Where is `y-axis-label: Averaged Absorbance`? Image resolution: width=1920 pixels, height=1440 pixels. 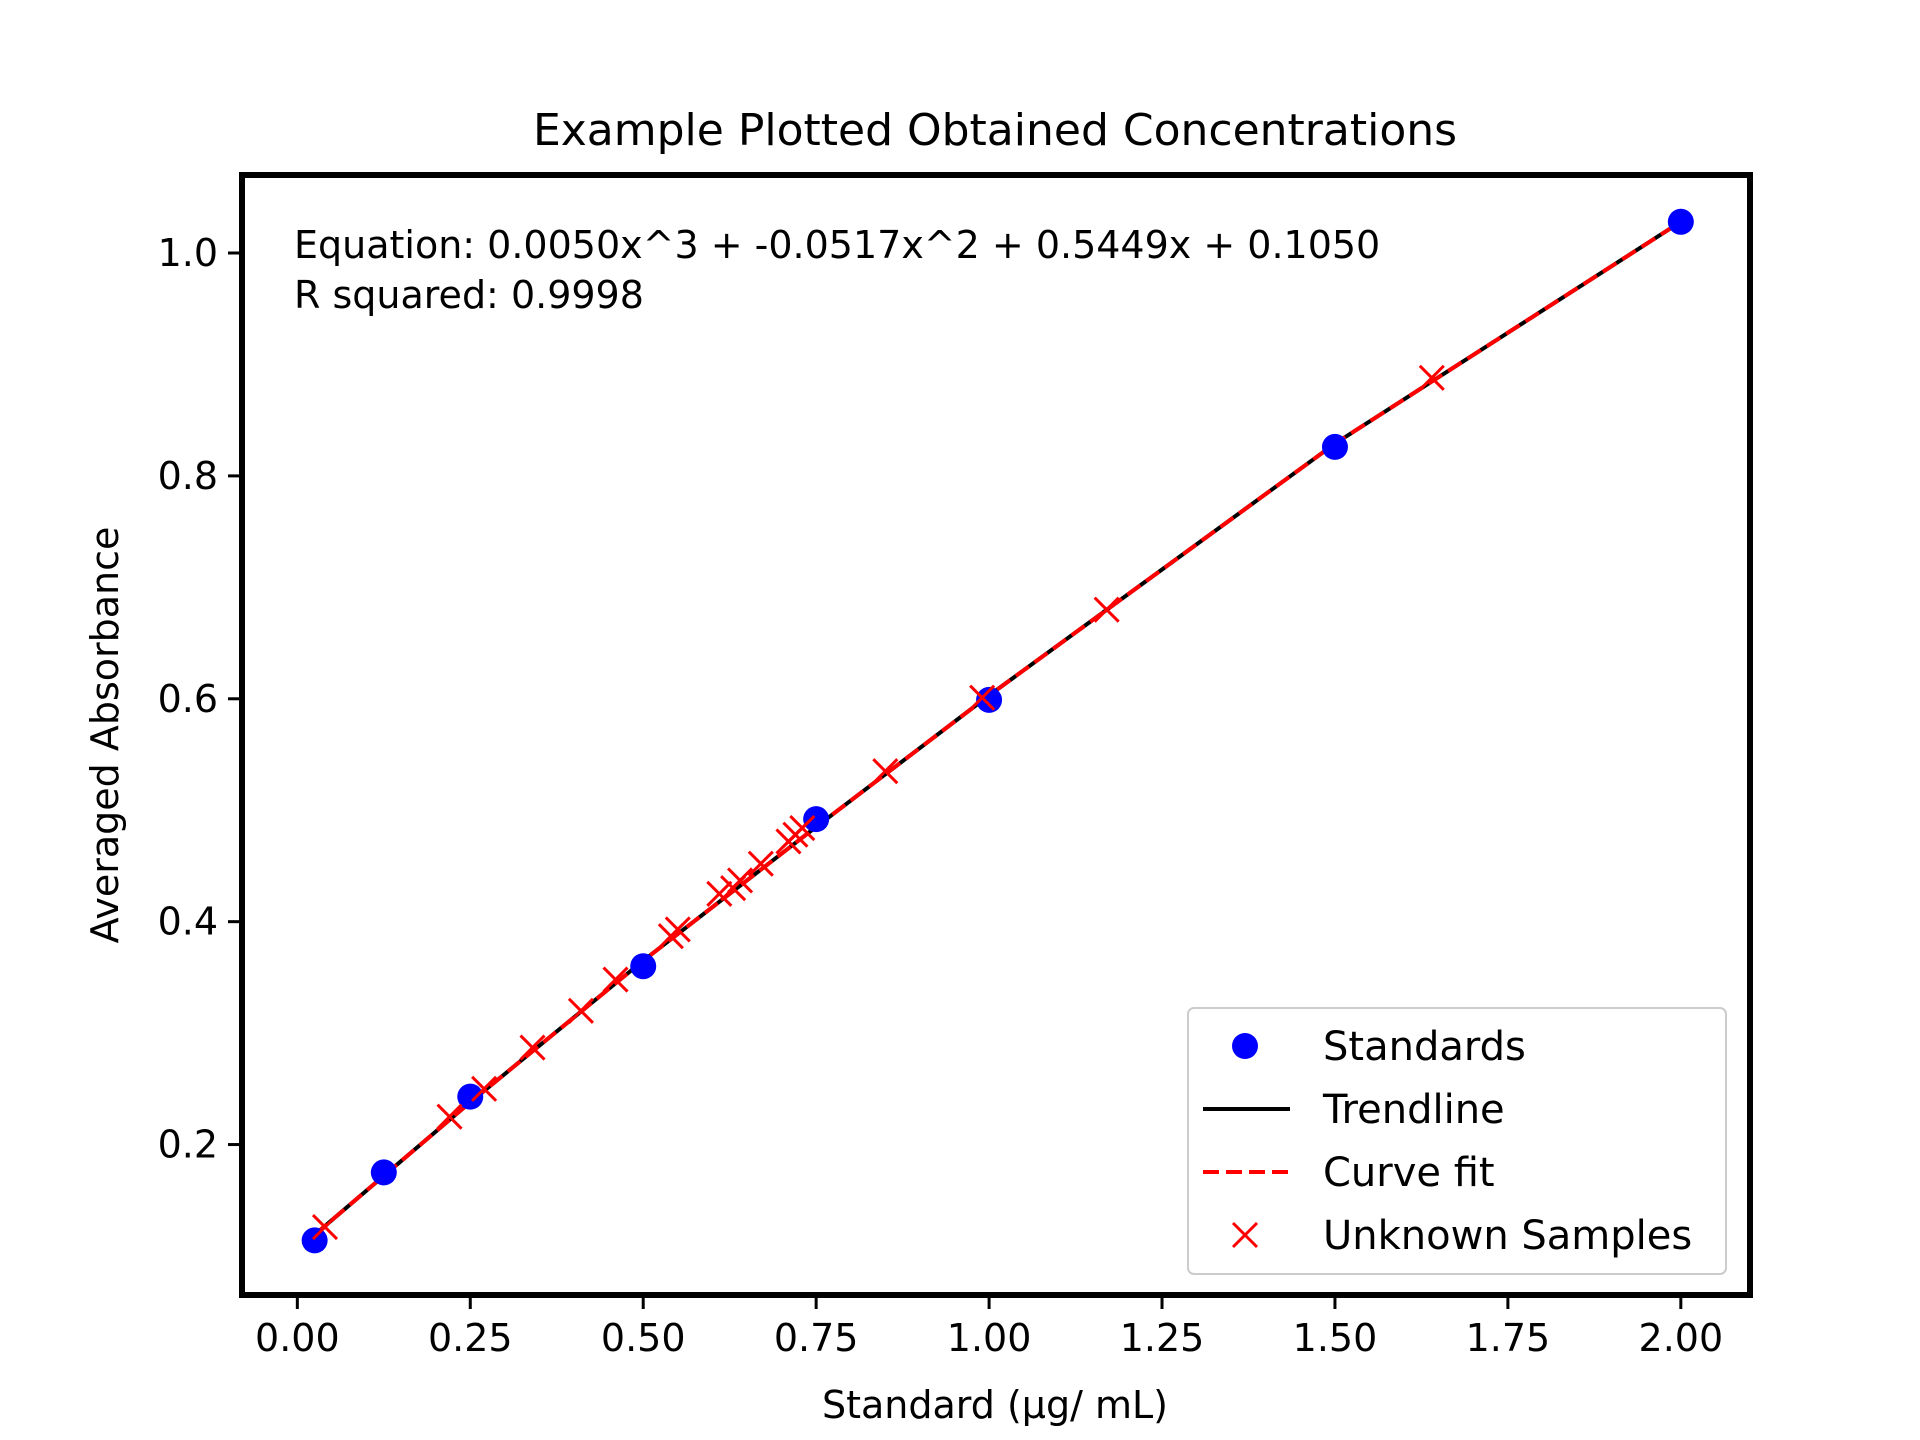
y-axis-label: Averaged Absorbance is located at coordinates (105, 735).